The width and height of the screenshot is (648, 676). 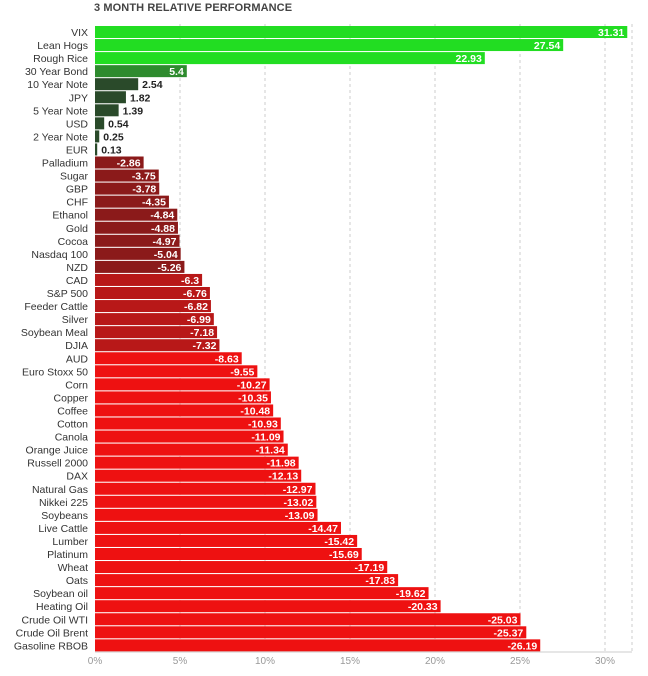 I want to click on value-label: -8.63, so click(x=227, y=359).